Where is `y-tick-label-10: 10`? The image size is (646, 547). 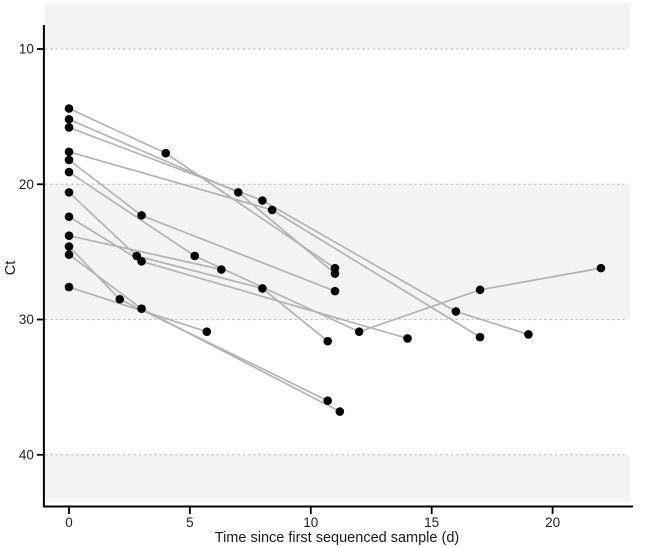 y-tick-label-10: 10 is located at coordinates (26, 49).